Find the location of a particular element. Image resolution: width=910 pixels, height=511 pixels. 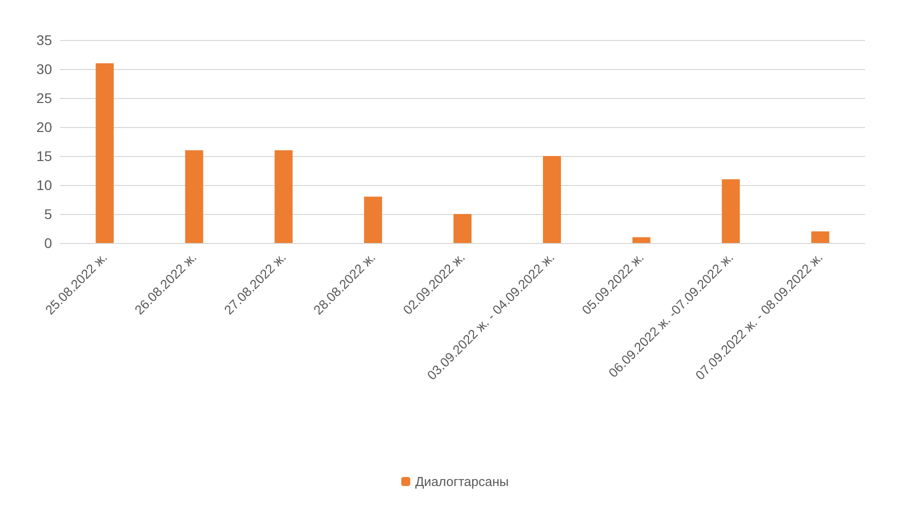

y-tick-label: 20 is located at coordinates (44, 127).